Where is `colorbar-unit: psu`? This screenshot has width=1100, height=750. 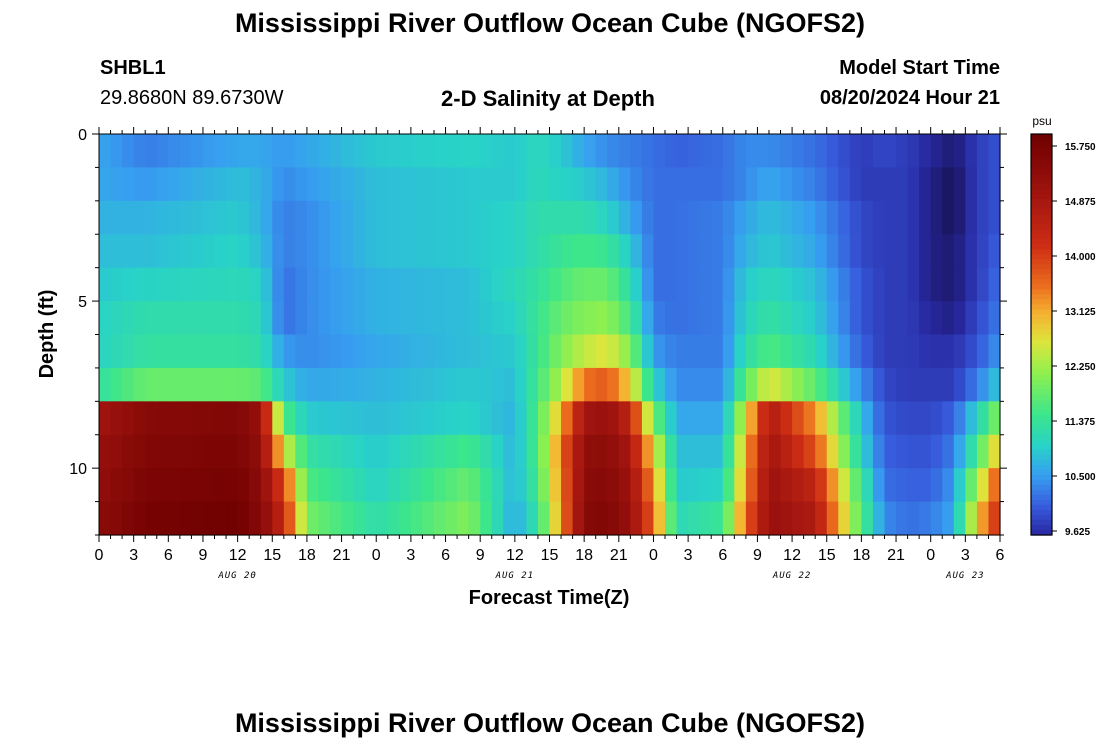 colorbar-unit: psu is located at coordinates (1041, 121).